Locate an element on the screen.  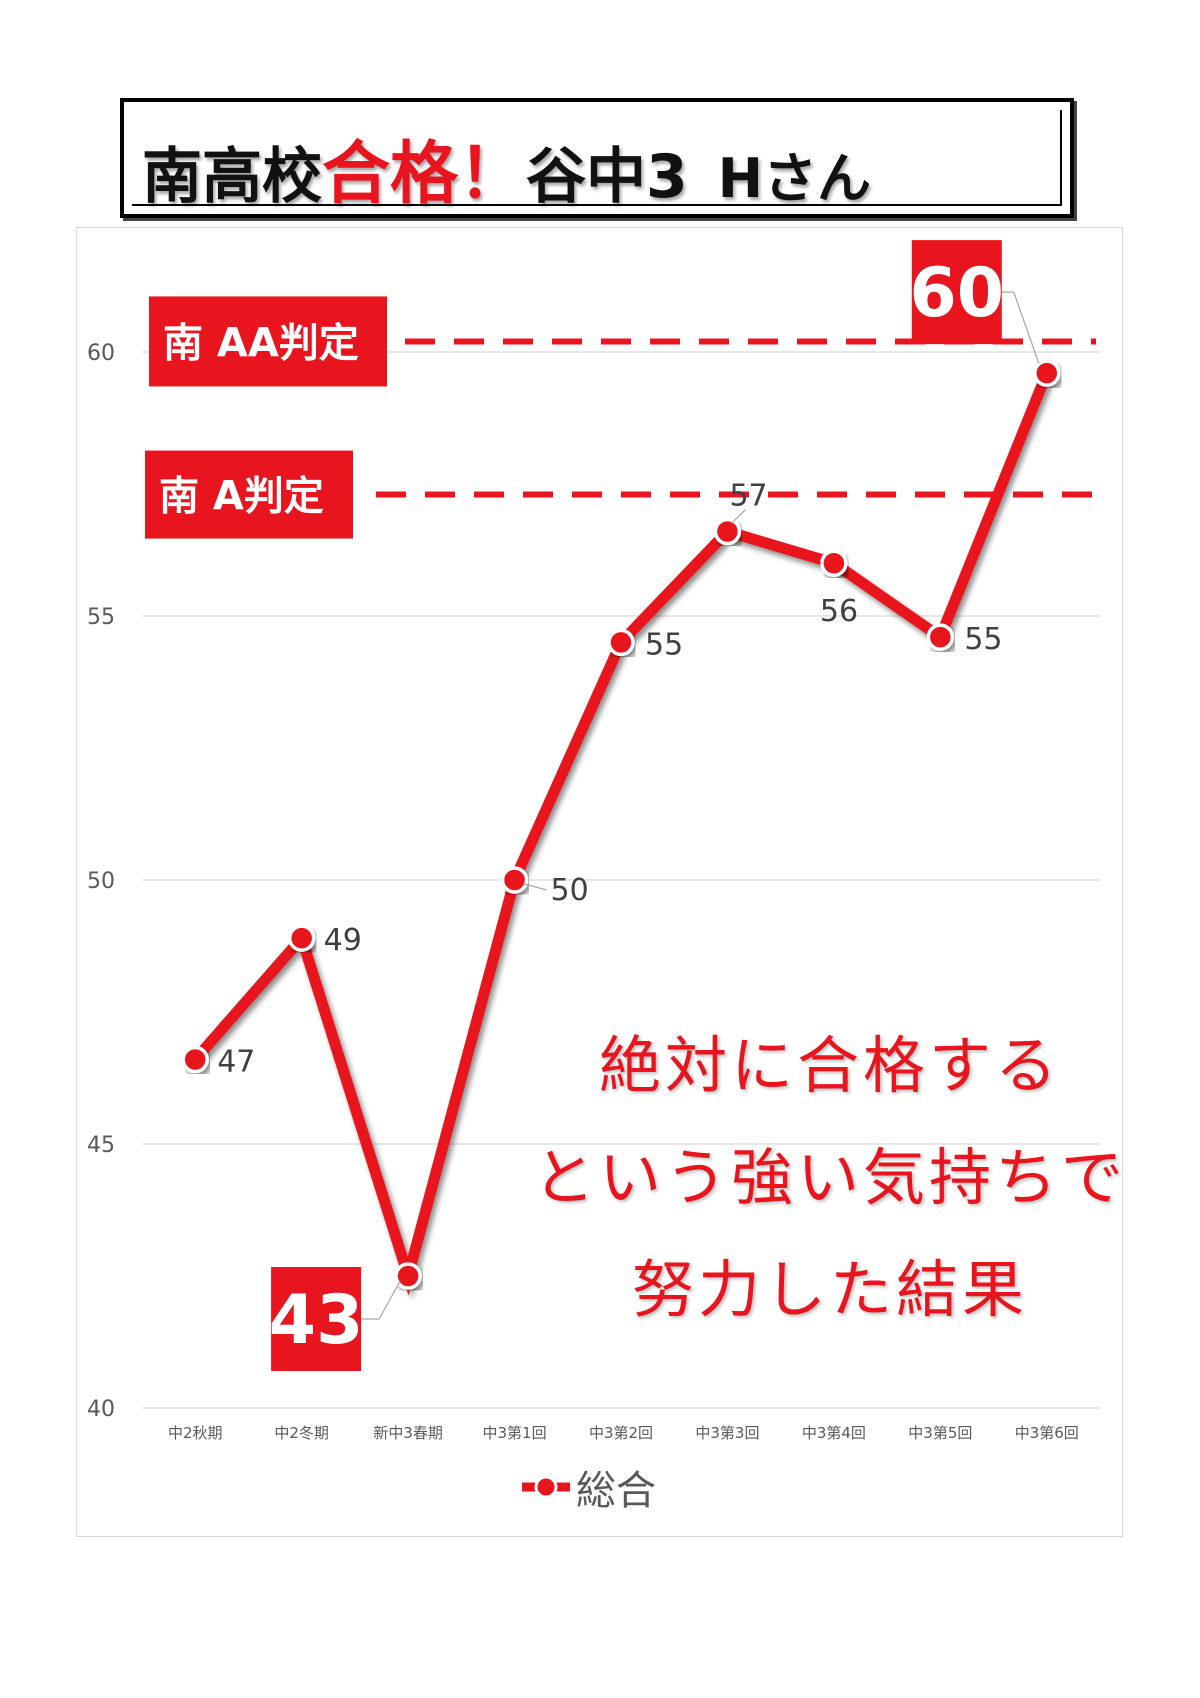
legend-label: 総合 is located at coordinates (616, 1491).